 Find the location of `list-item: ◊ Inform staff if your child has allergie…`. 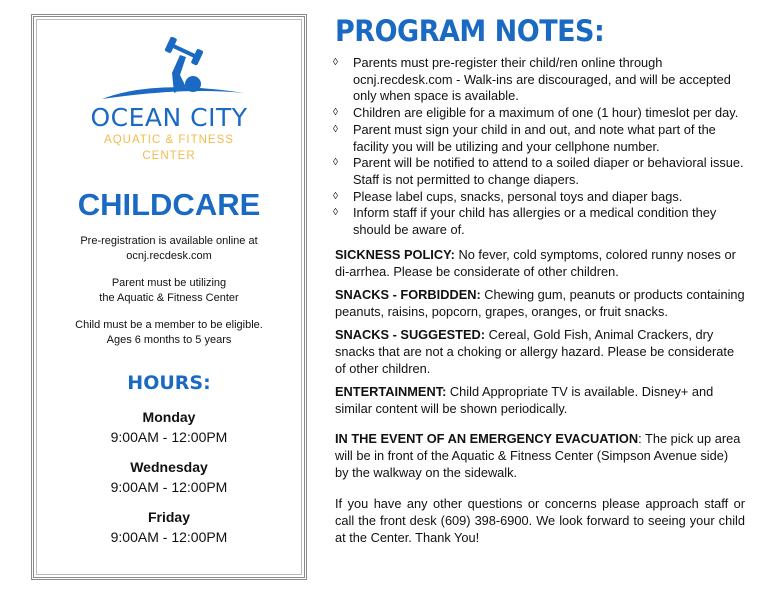

list-item: ◊ Inform staff if your child has allergie… is located at coordinates (543, 221).